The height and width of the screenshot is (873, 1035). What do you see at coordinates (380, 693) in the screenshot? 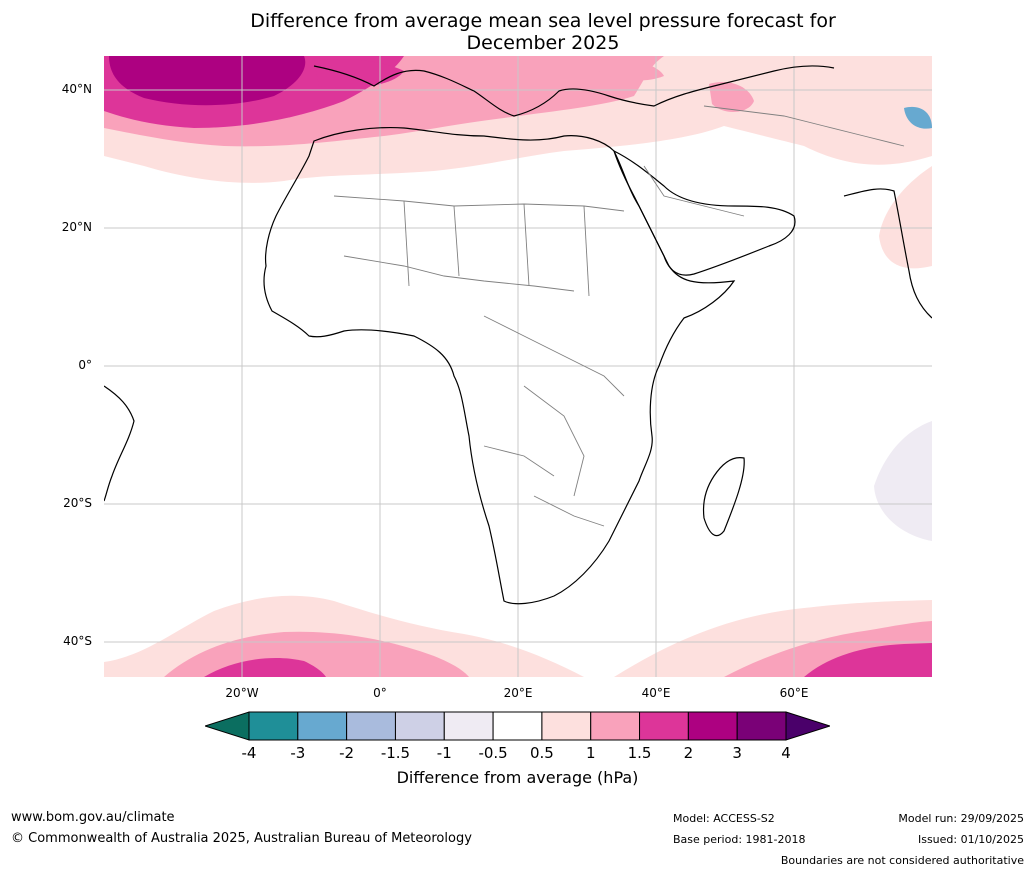
I see `lon-label-0: 0°` at bounding box center [380, 693].